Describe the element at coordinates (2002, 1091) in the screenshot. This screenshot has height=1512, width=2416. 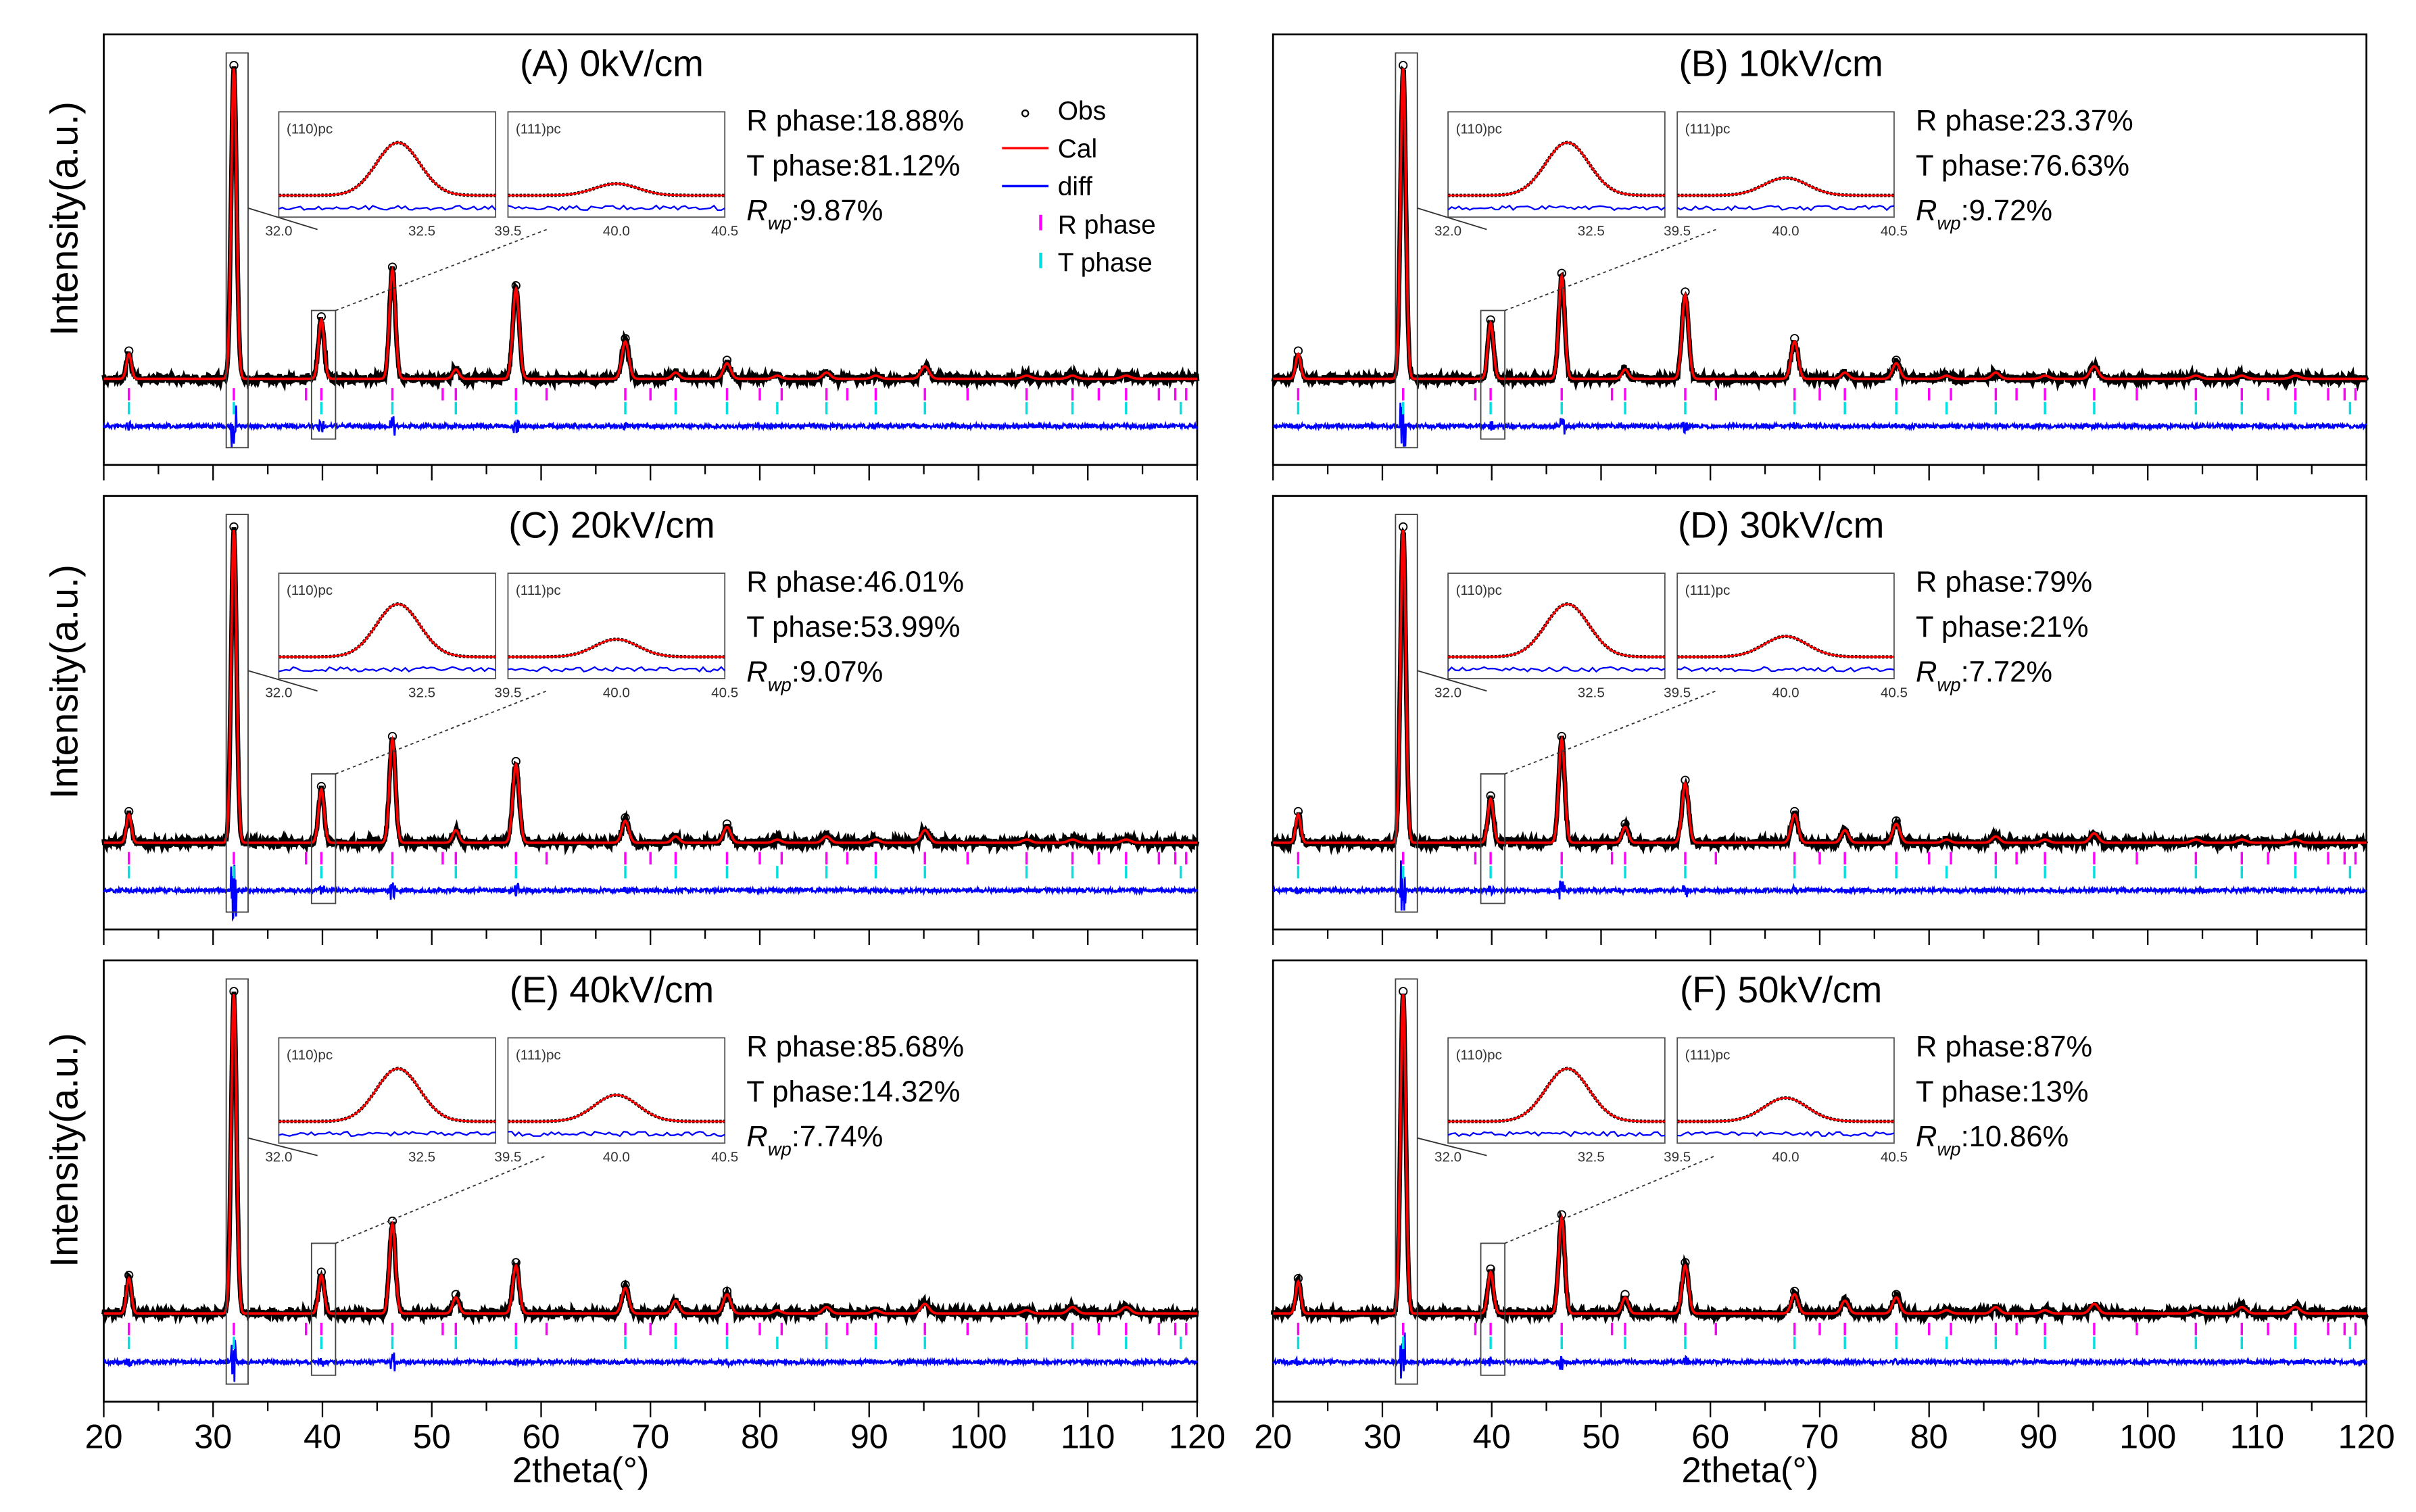
I see `t-phase-fraction: T phase:13%` at that location.